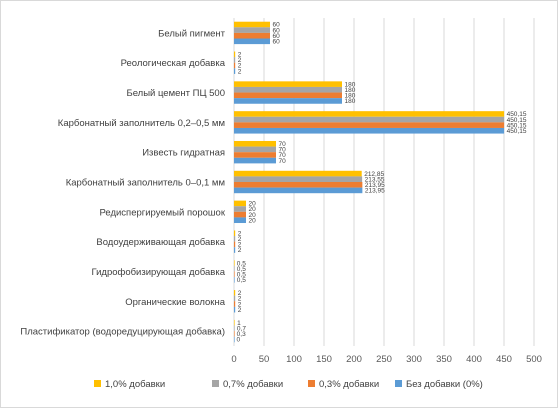 The height and width of the screenshot is (412, 558). Describe the element at coordinates (375, 179) in the screenshot. I see `data-label: 213,55` at that location.